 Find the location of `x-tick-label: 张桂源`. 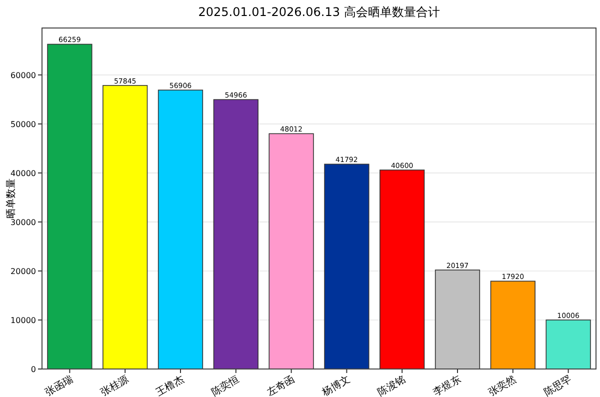

x-tick-label: 张桂源 is located at coordinates (114, 385).